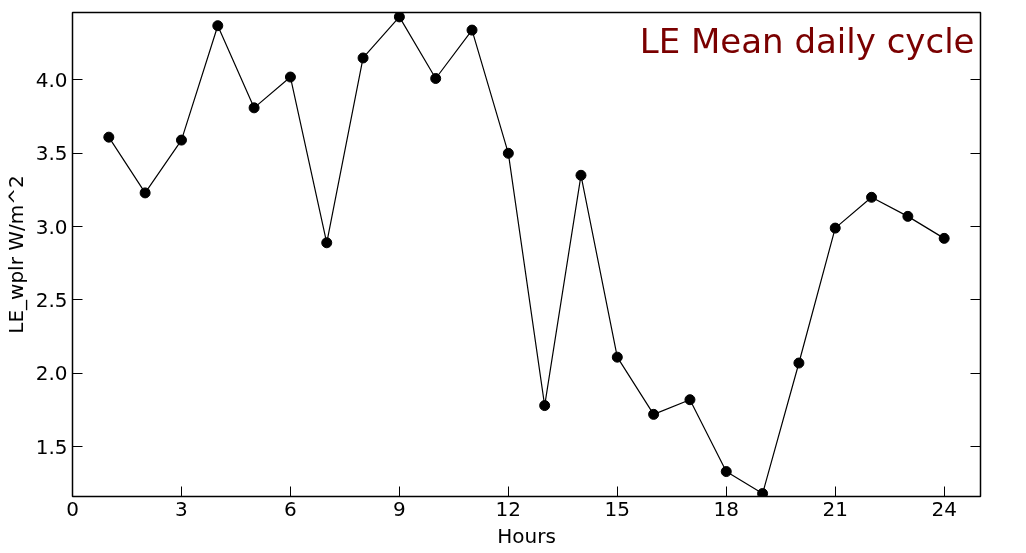 The image size is (1026, 553). What do you see at coordinates (181, 508) in the screenshot?
I see `x-tick-label: 3` at bounding box center [181, 508].